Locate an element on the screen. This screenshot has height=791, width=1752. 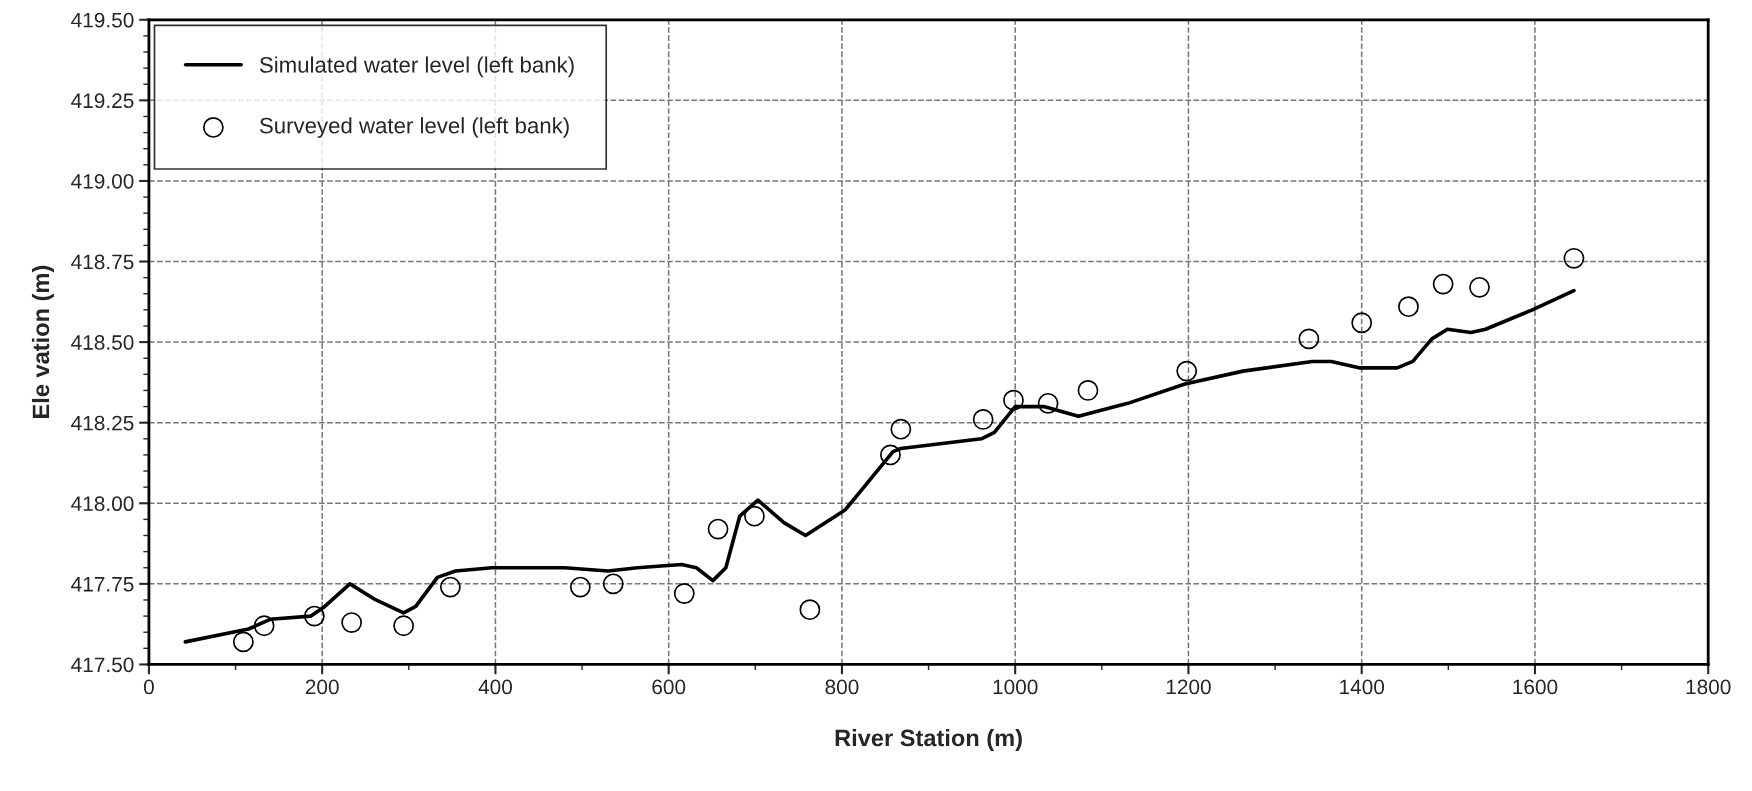
y-tick-label: 417.50 is located at coordinates (102, 665).